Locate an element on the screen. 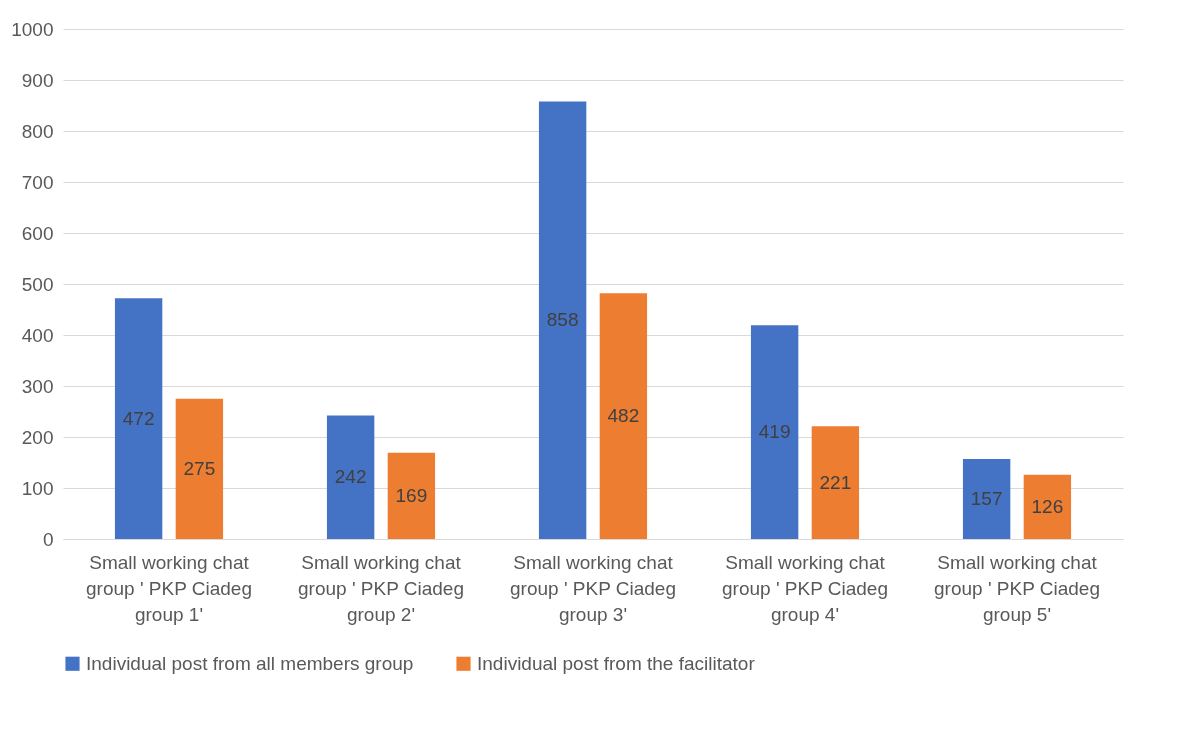 Image resolution: width=1178 pixels, height=729 pixels. x-tick-label: Small working chat group ' PKP Ciadeg group 4' is located at coordinates (805, 588).